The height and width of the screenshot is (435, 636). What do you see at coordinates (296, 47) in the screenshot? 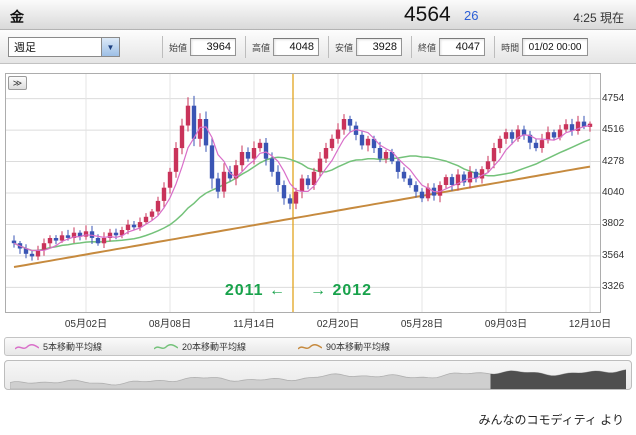
I see `high-value: 4048` at bounding box center [296, 47].